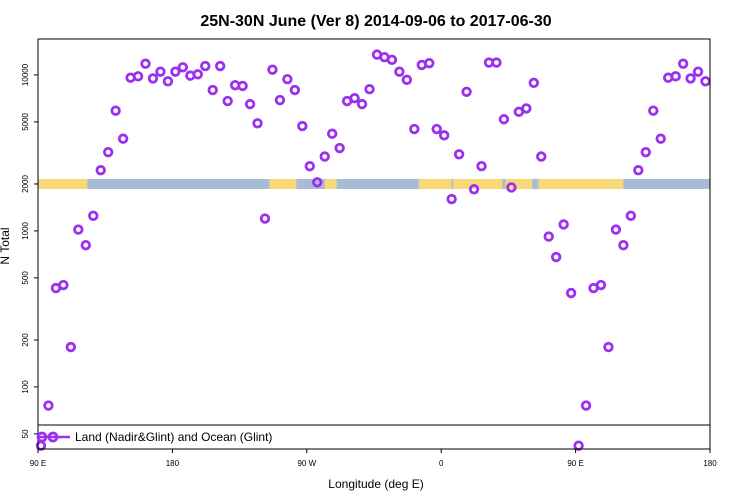 The image size is (750, 500). What do you see at coordinates (173, 437) in the screenshot?
I see `legend-label: Land (Nadir&Glint) and Ocean (Glint)` at bounding box center [173, 437].